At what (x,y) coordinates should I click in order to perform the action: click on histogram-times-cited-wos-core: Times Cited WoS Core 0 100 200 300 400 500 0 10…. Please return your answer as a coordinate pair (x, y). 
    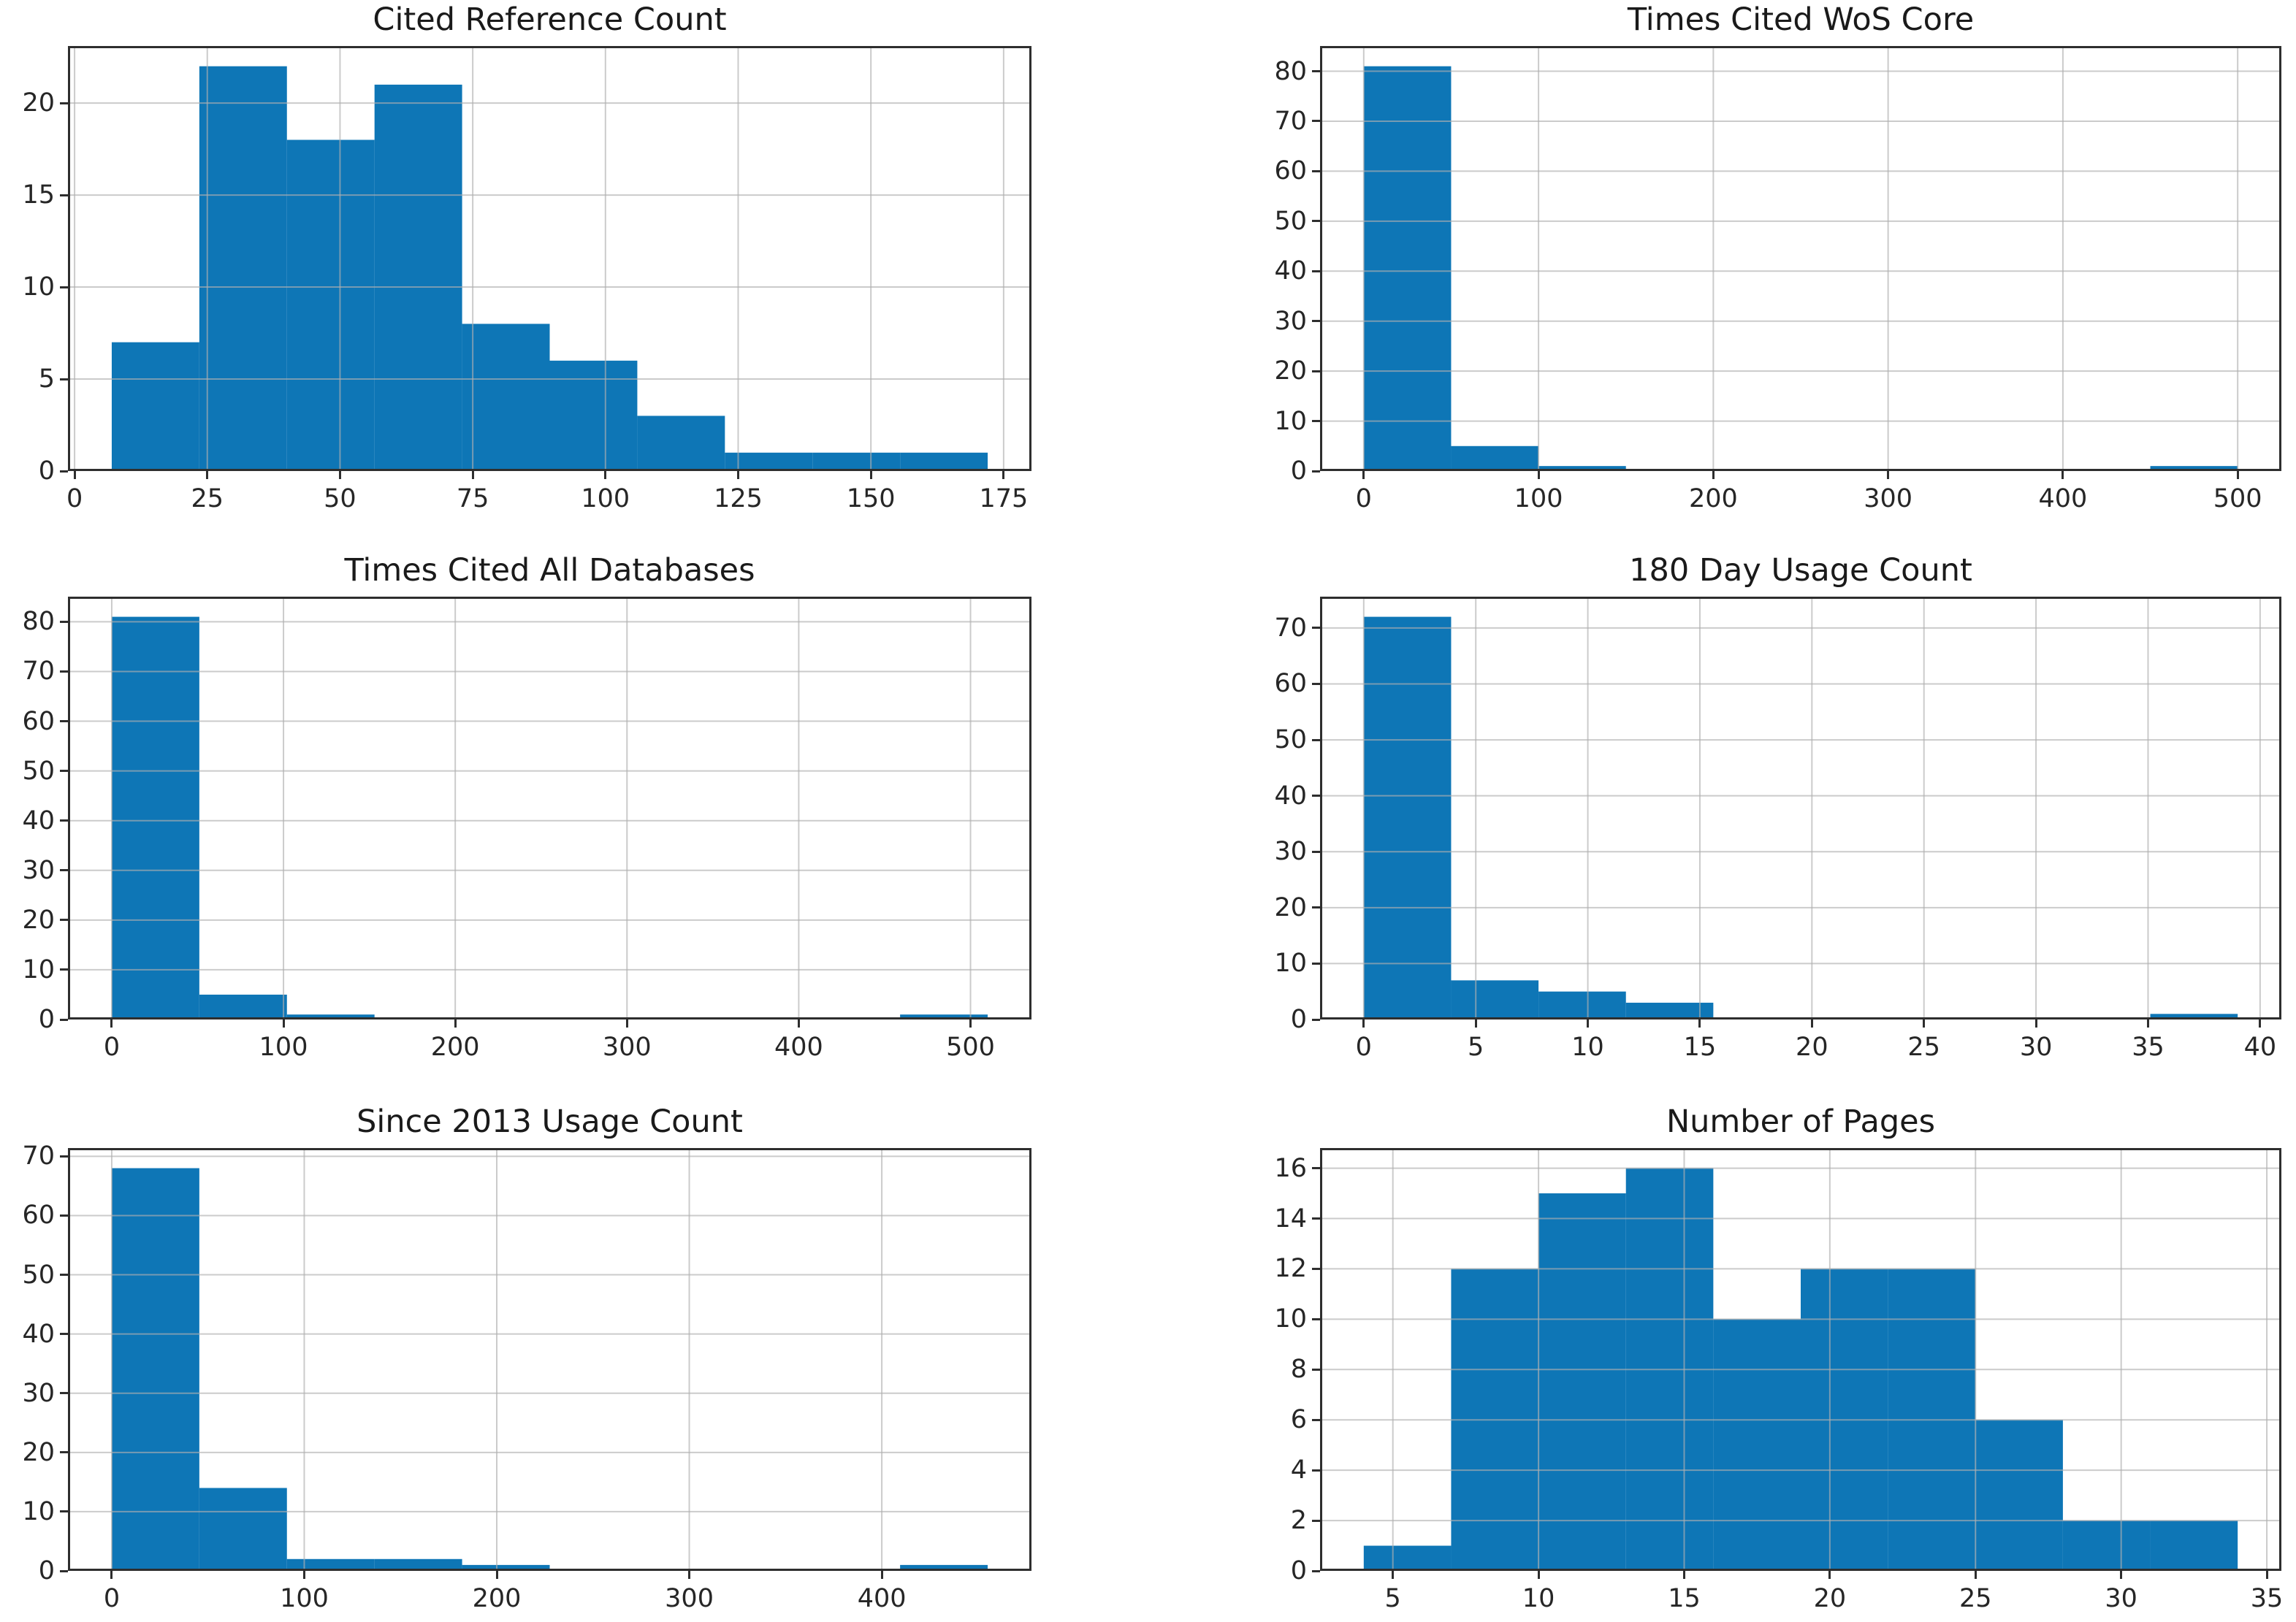
    Looking at the image, I should click on (1777, 257).